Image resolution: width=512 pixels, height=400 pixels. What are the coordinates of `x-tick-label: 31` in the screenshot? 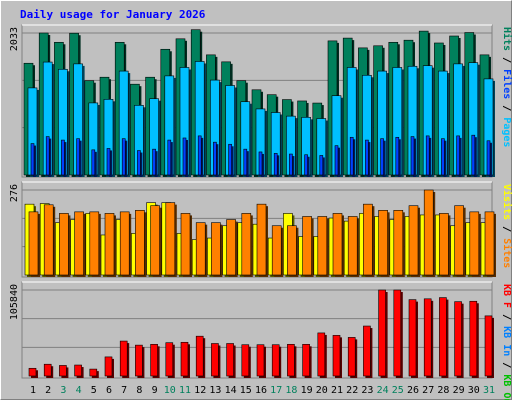 It's located at (489, 390).